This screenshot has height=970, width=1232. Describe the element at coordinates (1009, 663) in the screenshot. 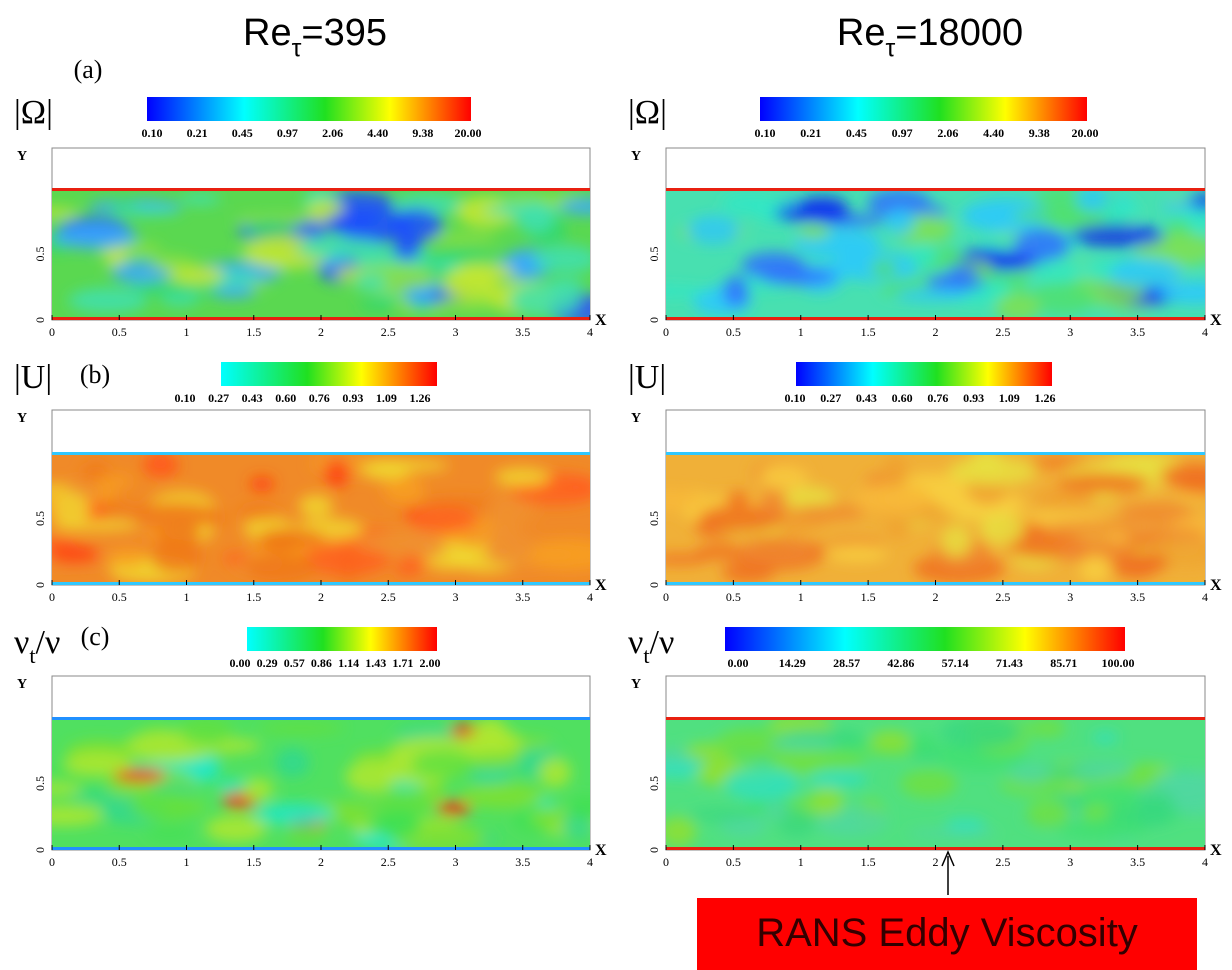

I see `colorbar-tick: 71.43` at that location.